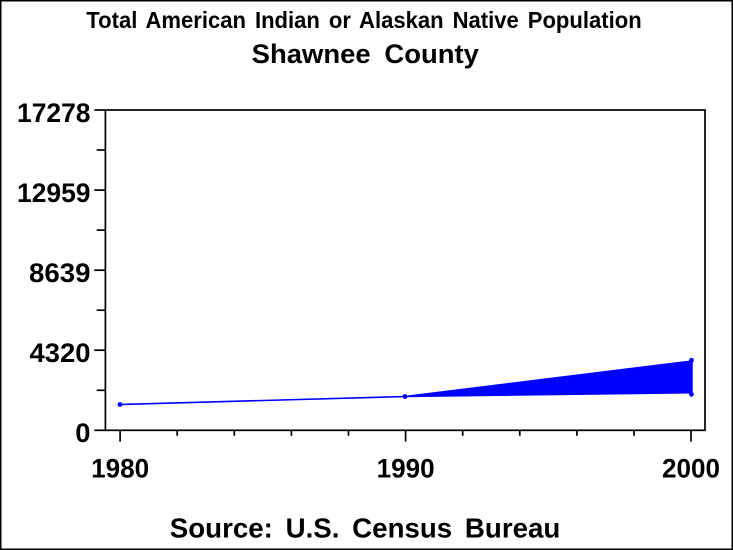 This screenshot has height=550, width=733. What do you see at coordinates (406, 469) in the screenshot?
I see `svg-text: 1990` at bounding box center [406, 469].